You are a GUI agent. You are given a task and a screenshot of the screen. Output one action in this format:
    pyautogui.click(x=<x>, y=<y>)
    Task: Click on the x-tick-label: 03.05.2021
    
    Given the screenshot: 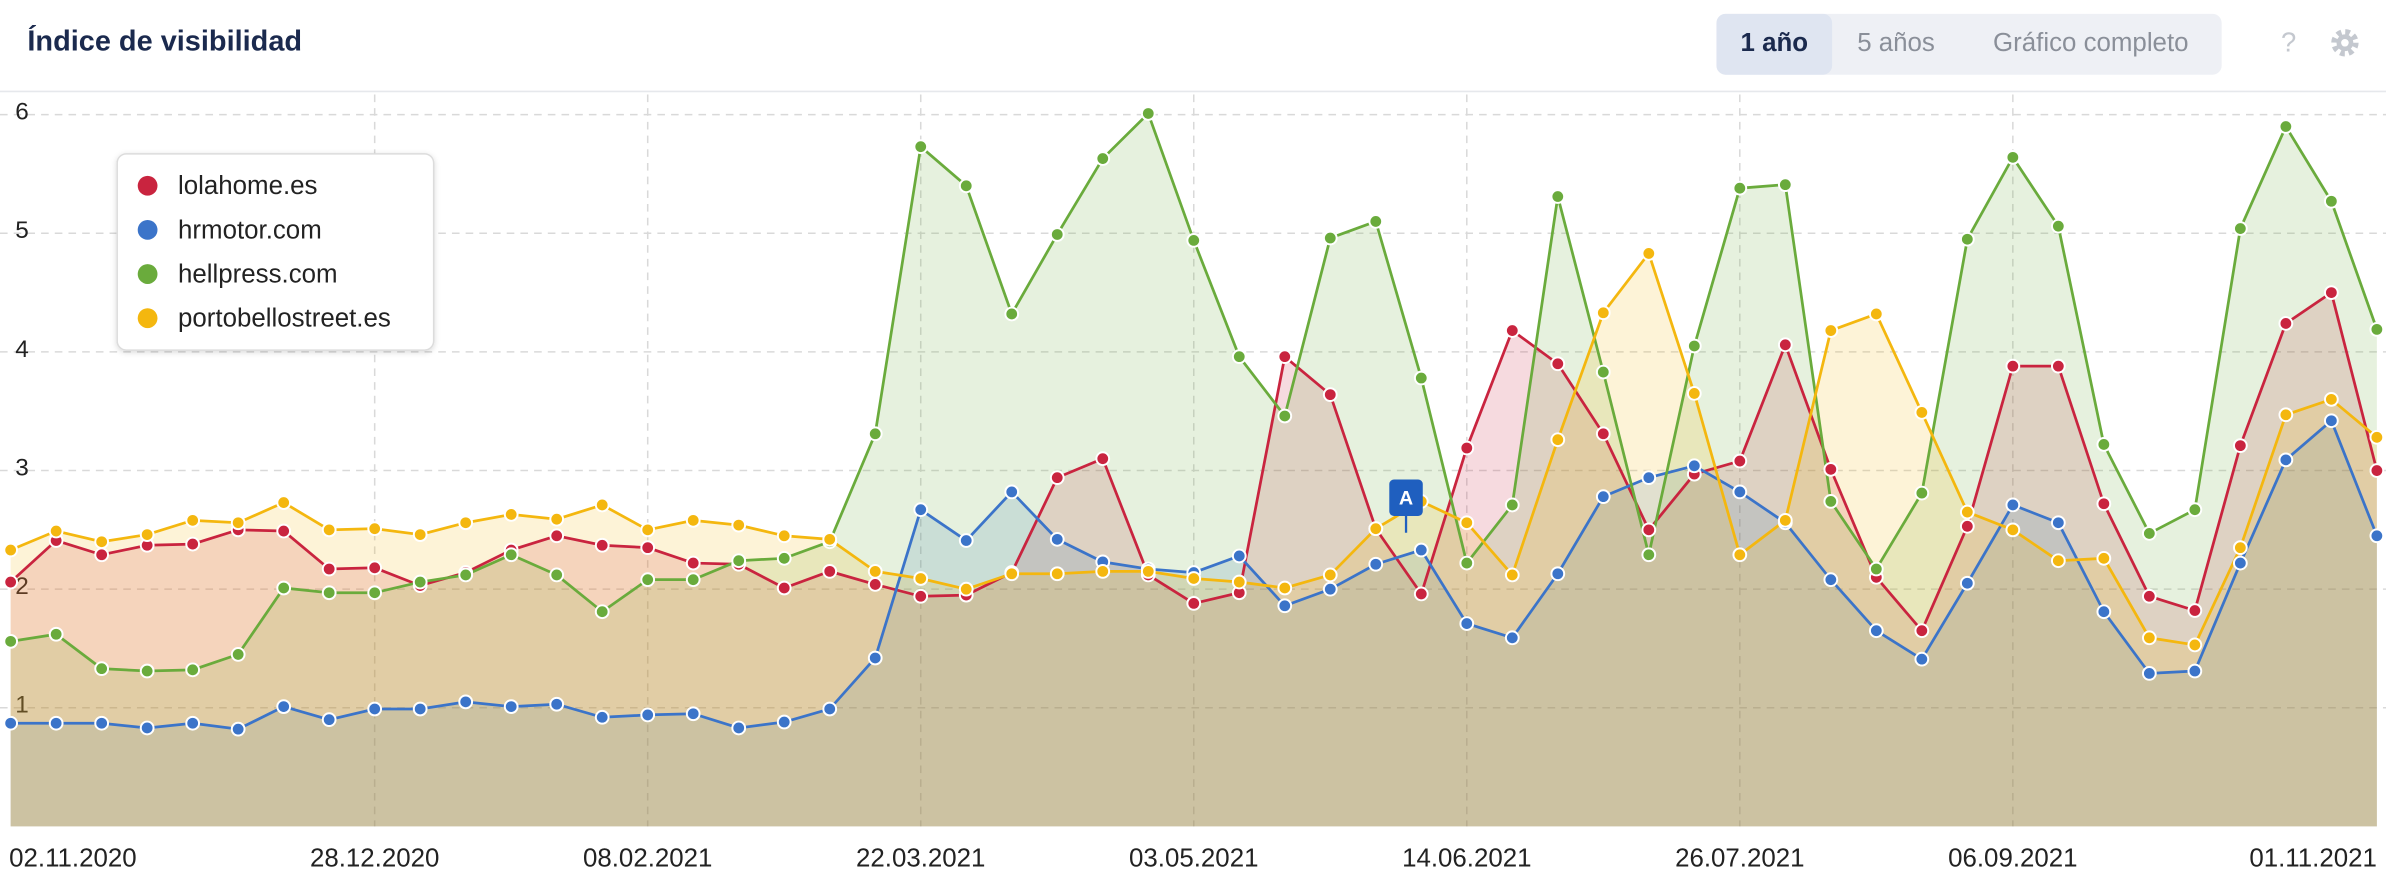 What is the action you would take?
    pyautogui.click(x=1193, y=859)
    